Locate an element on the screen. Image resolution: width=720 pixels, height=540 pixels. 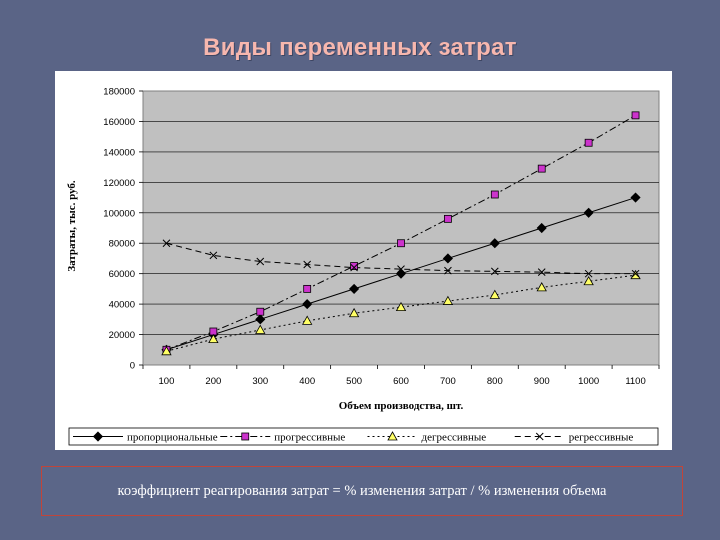
legend-label-4: регрессивные is located at coordinates (601, 438).